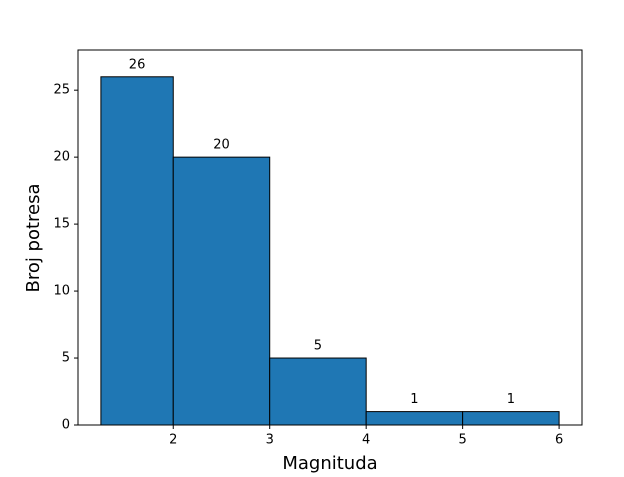  Describe the element at coordinates (559, 440) in the screenshot. I see `x-tick-label: 6` at that location.